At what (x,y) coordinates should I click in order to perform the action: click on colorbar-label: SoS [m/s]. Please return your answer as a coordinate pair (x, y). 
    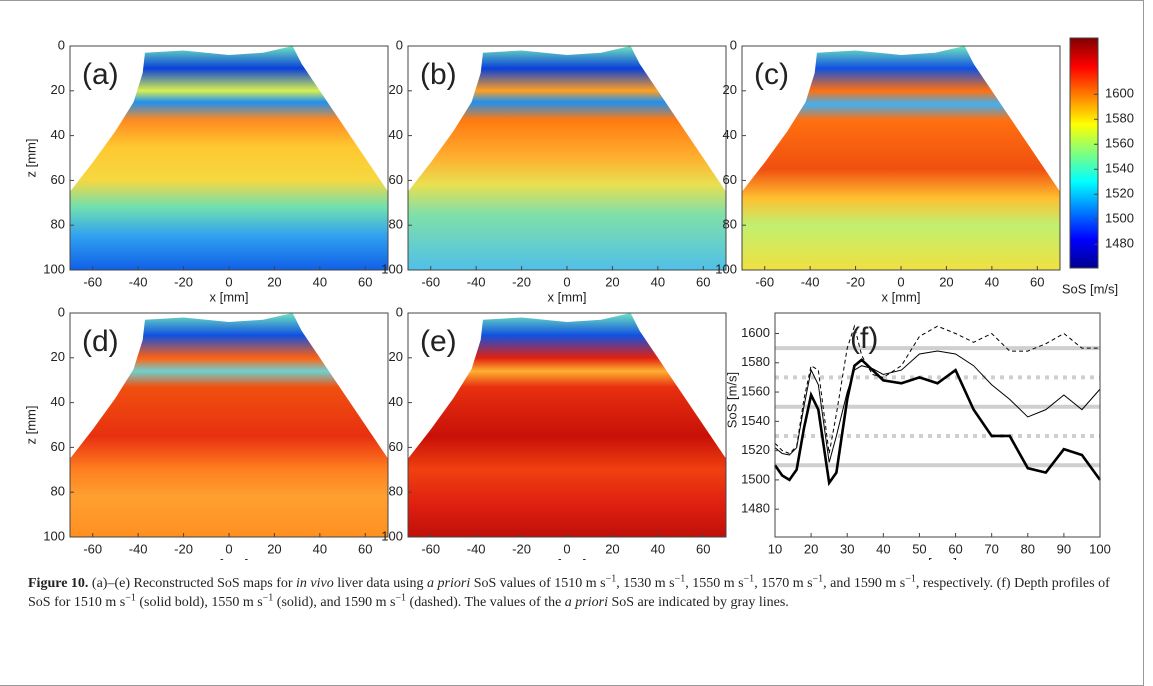
    Looking at the image, I should click on (1090, 288).